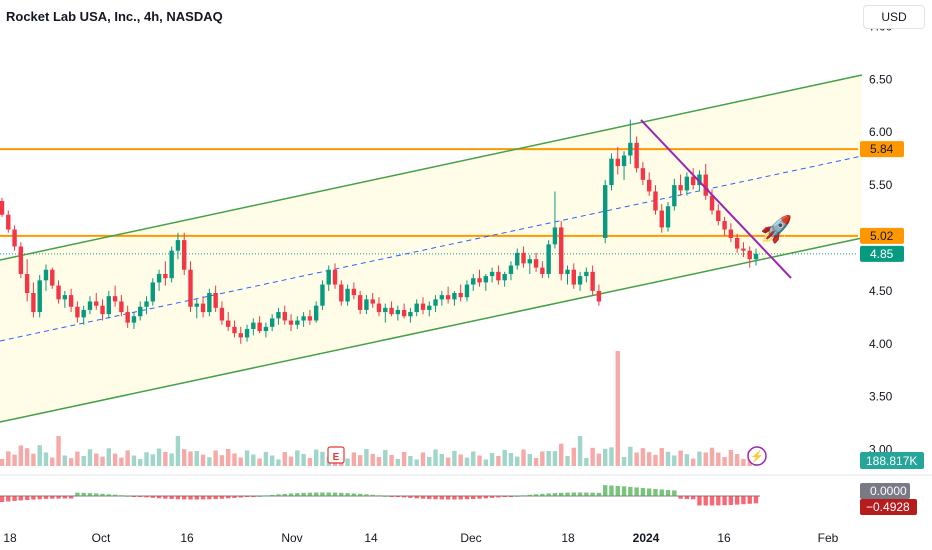  What do you see at coordinates (101, 538) in the screenshot?
I see `x-tick-label: Oct` at bounding box center [101, 538].